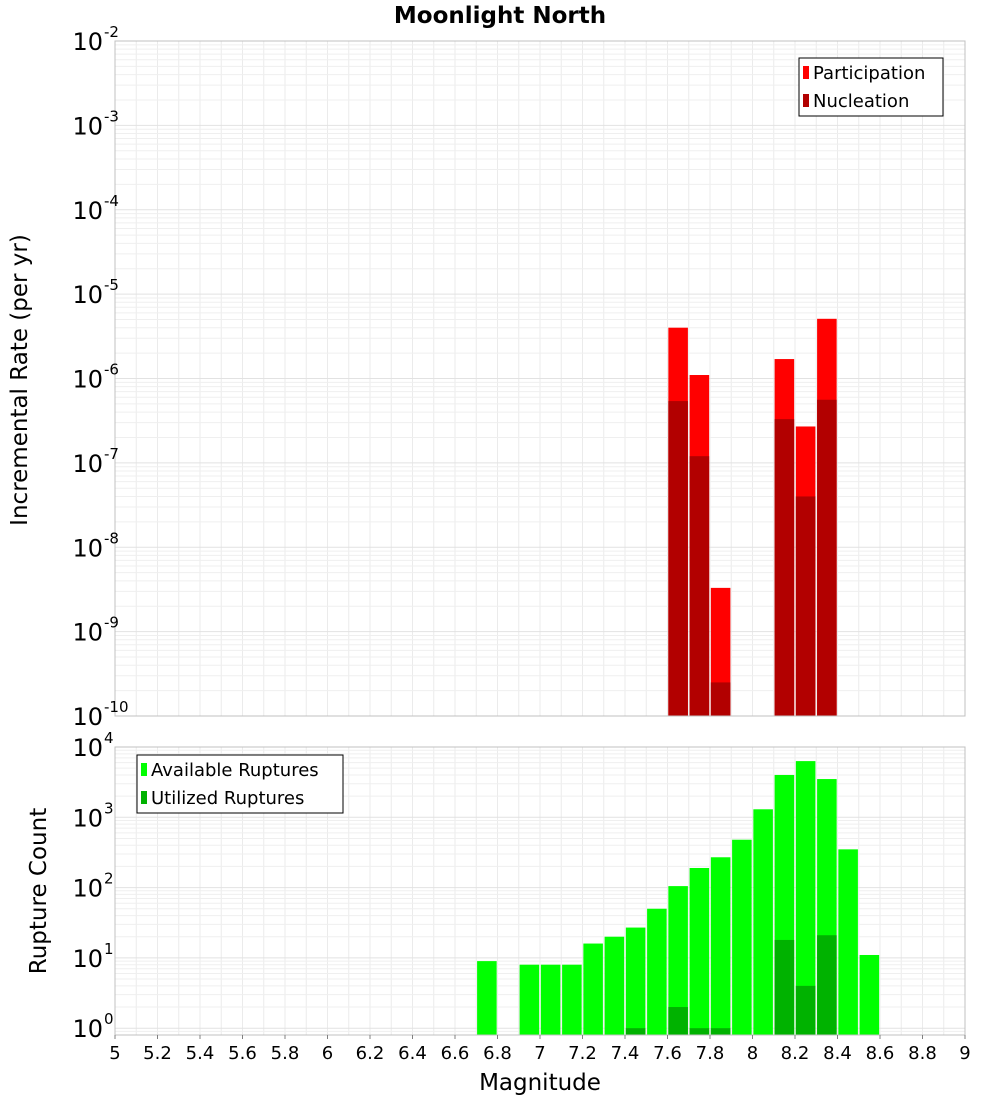 The height and width of the screenshot is (1100, 1000). What do you see at coordinates (111, 623) in the screenshot?
I see `y-tick-exponent: -9` at bounding box center [111, 623].